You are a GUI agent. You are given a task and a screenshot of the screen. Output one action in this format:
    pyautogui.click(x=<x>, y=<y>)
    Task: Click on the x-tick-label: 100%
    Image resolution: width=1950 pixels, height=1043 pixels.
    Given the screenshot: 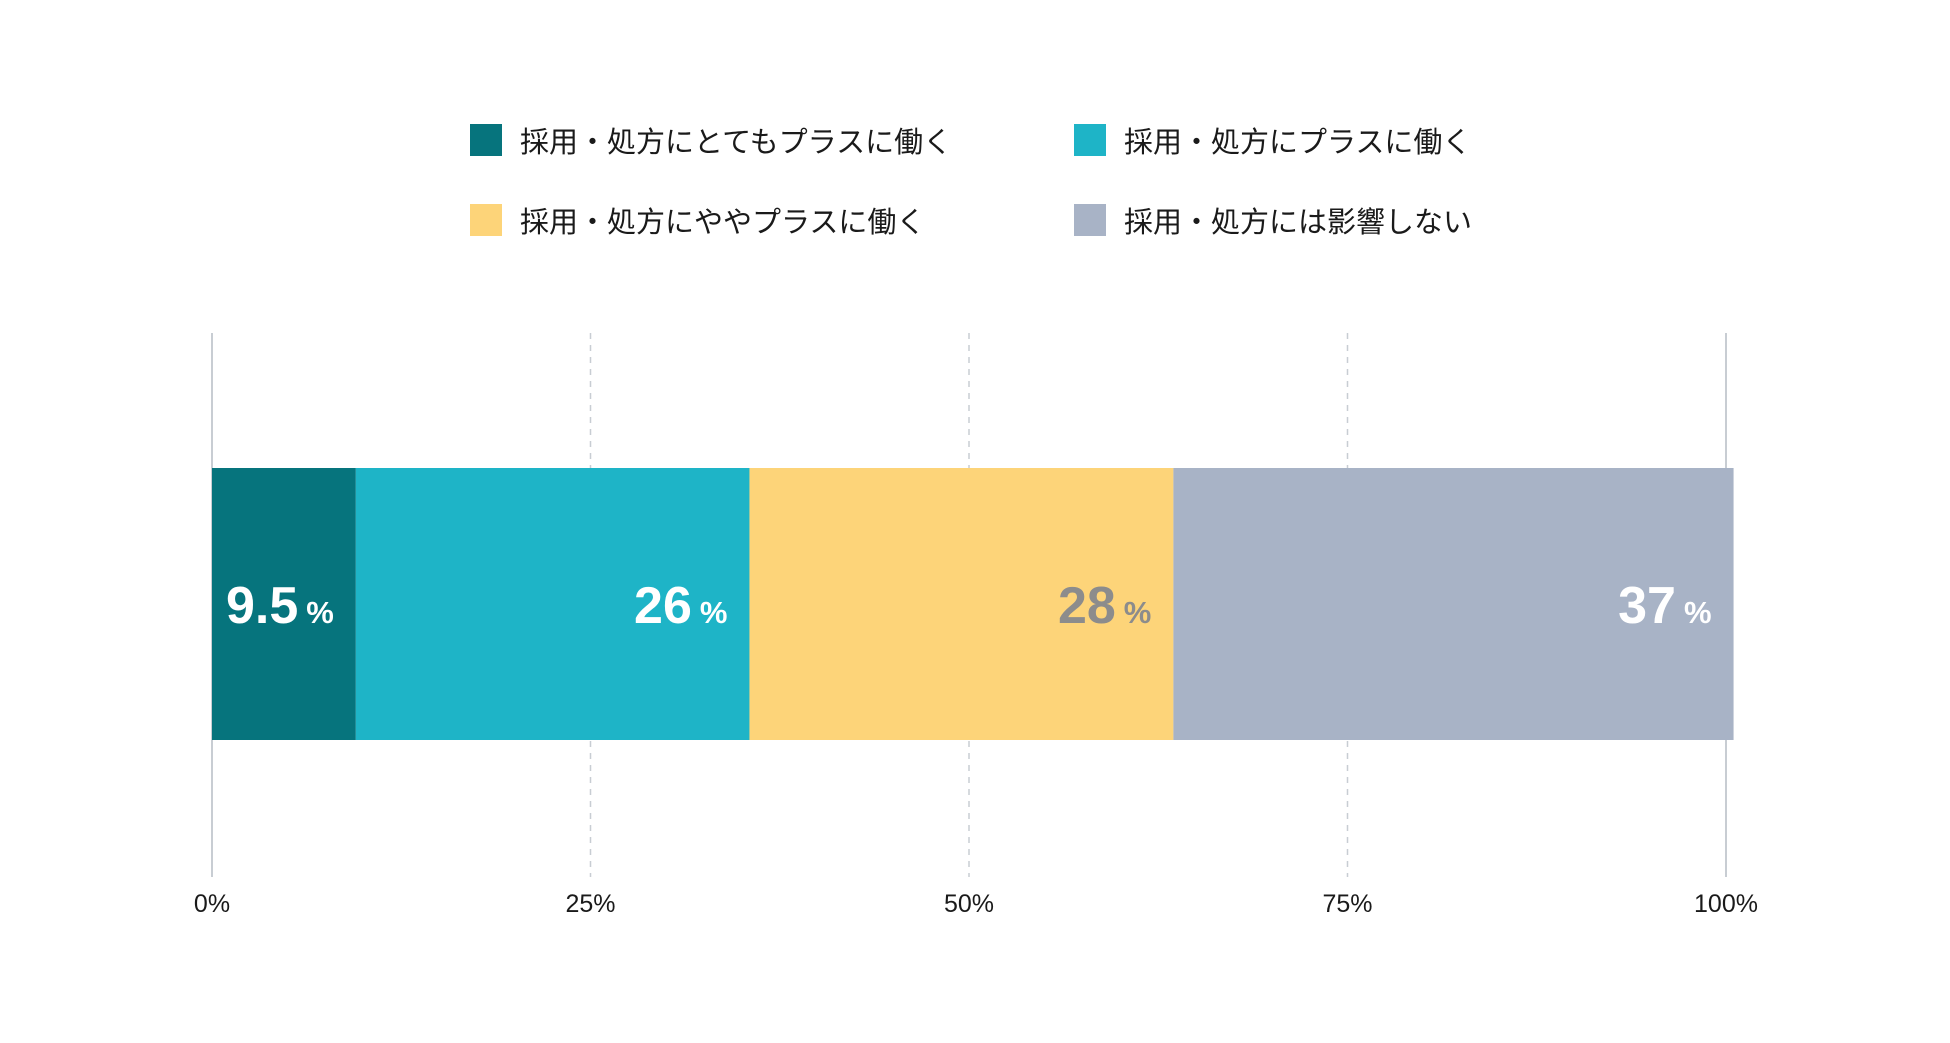 What is the action you would take?
    pyautogui.click(x=1726, y=904)
    